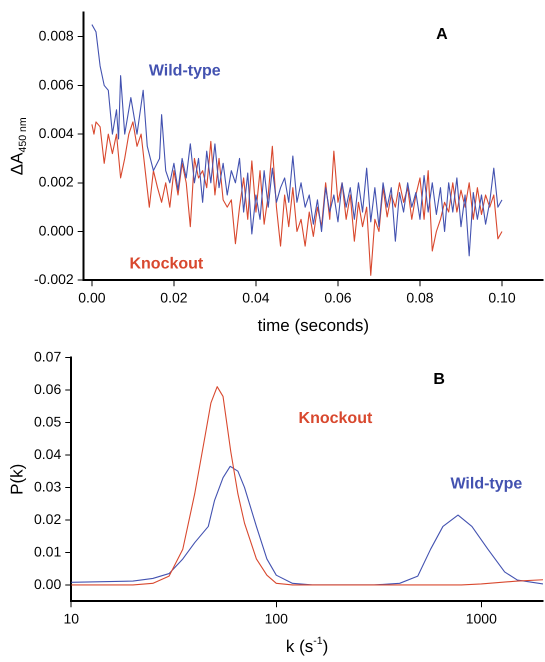 The width and height of the screenshot is (545, 662). Describe the element at coordinates (502, 297) in the screenshot. I see `x-tick-label: 0.10` at that location.